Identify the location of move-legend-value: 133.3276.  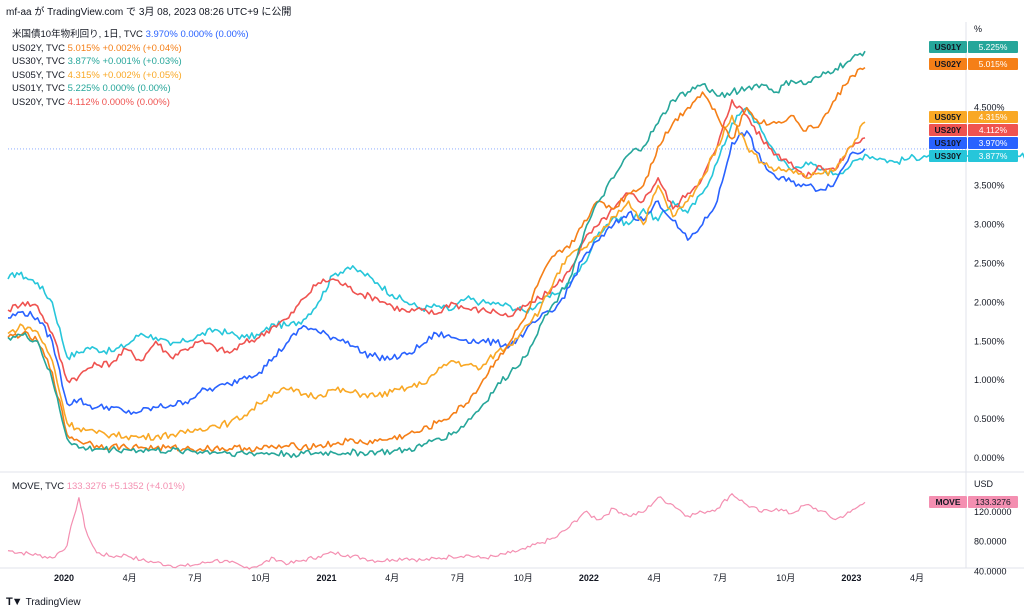
(86, 486).